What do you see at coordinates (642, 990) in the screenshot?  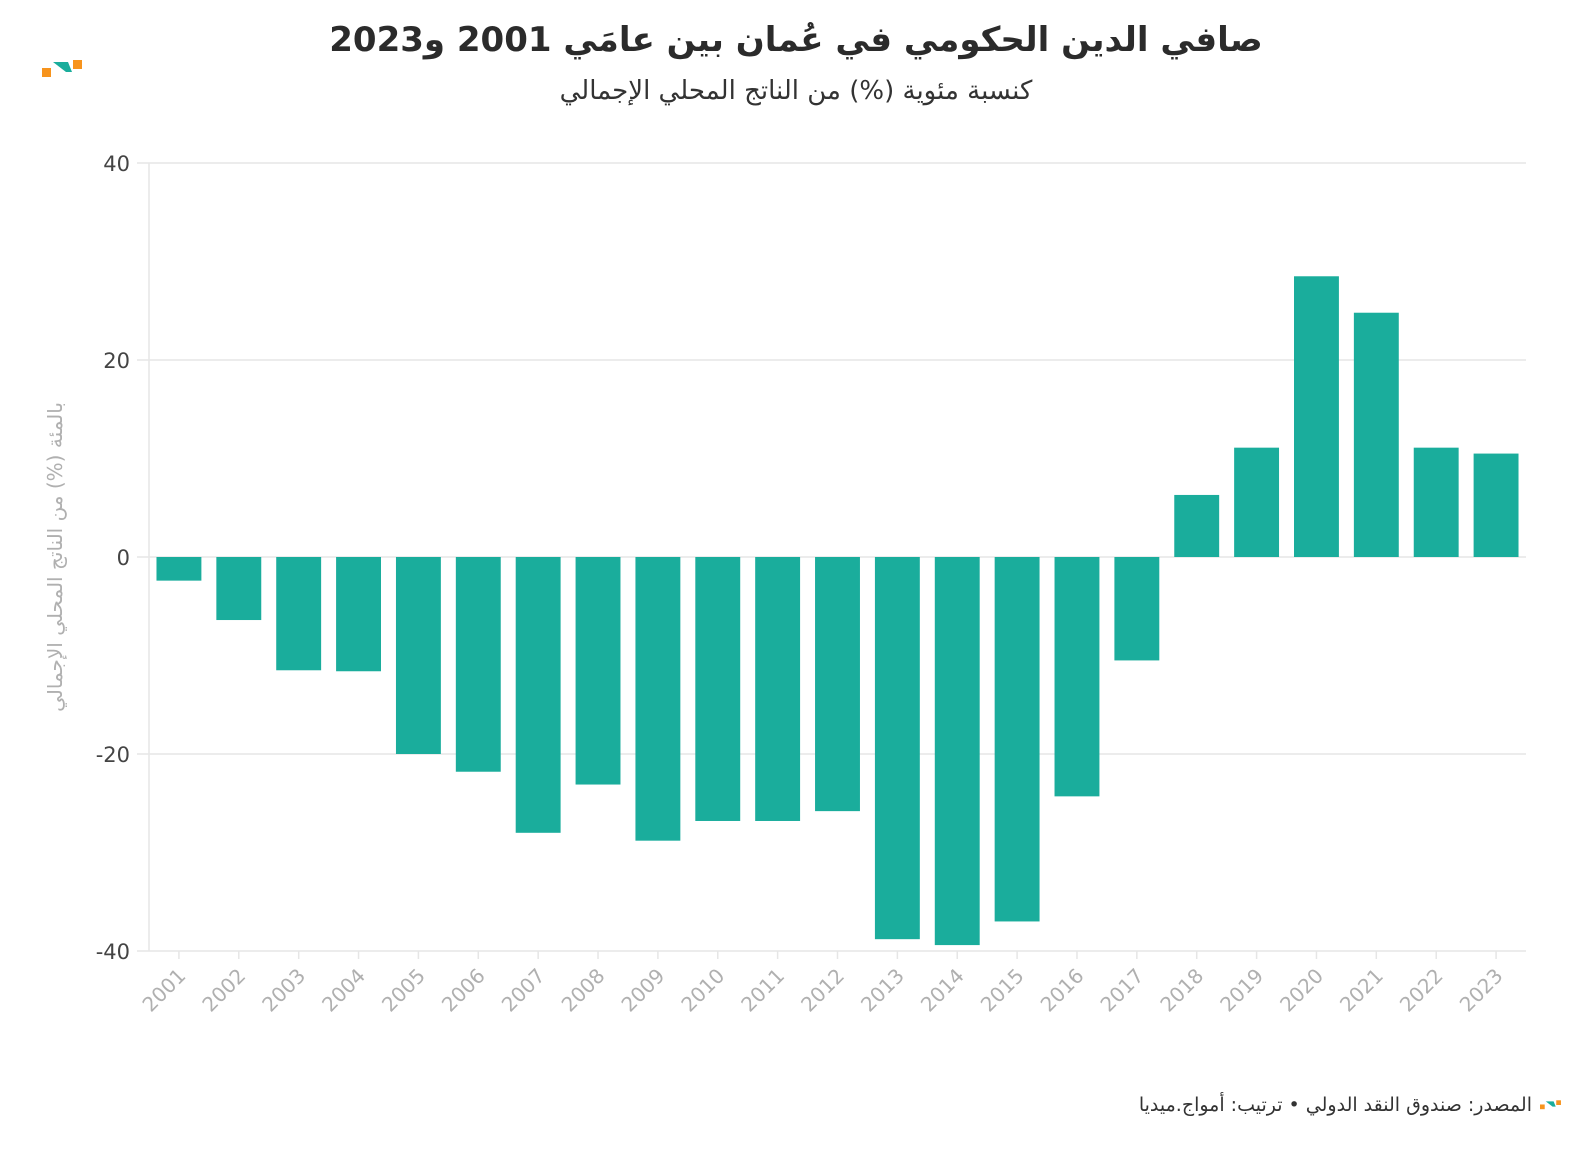 I see `x-tick-label: 2009` at bounding box center [642, 990].